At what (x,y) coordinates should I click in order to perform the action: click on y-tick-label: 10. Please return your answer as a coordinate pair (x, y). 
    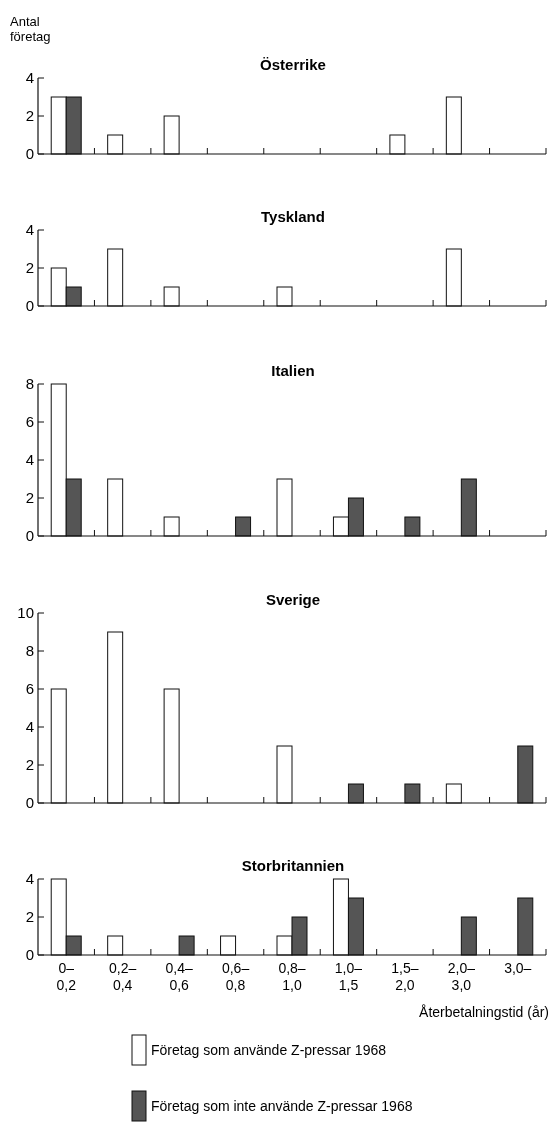
    Looking at the image, I should click on (25, 612).